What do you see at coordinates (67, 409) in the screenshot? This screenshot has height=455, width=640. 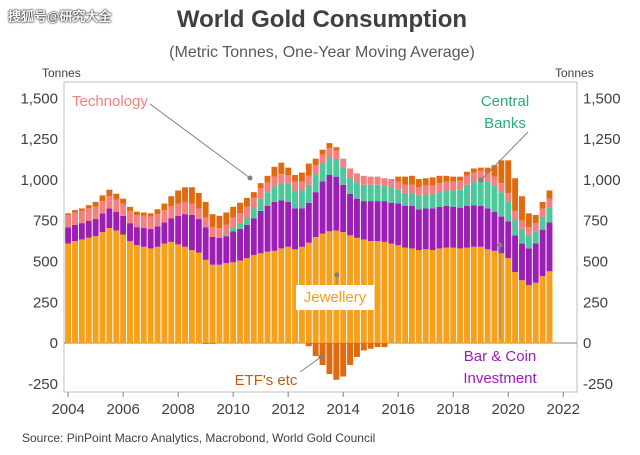 I see `x-tick-label: 2004` at bounding box center [67, 409].